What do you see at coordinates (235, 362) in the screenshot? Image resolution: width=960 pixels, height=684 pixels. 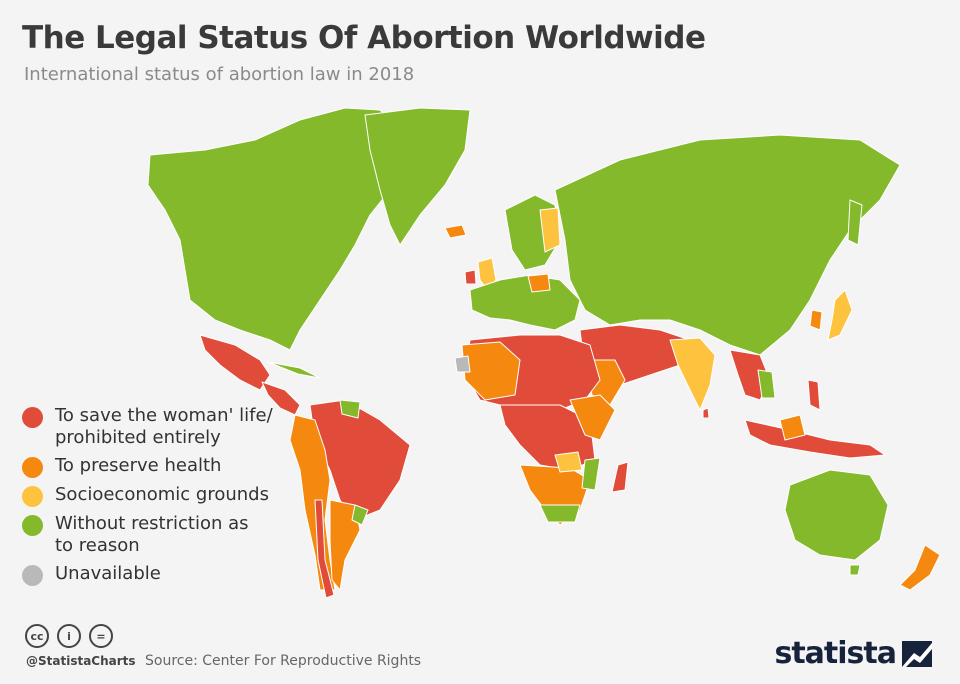 I see `region-mexico` at bounding box center [235, 362].